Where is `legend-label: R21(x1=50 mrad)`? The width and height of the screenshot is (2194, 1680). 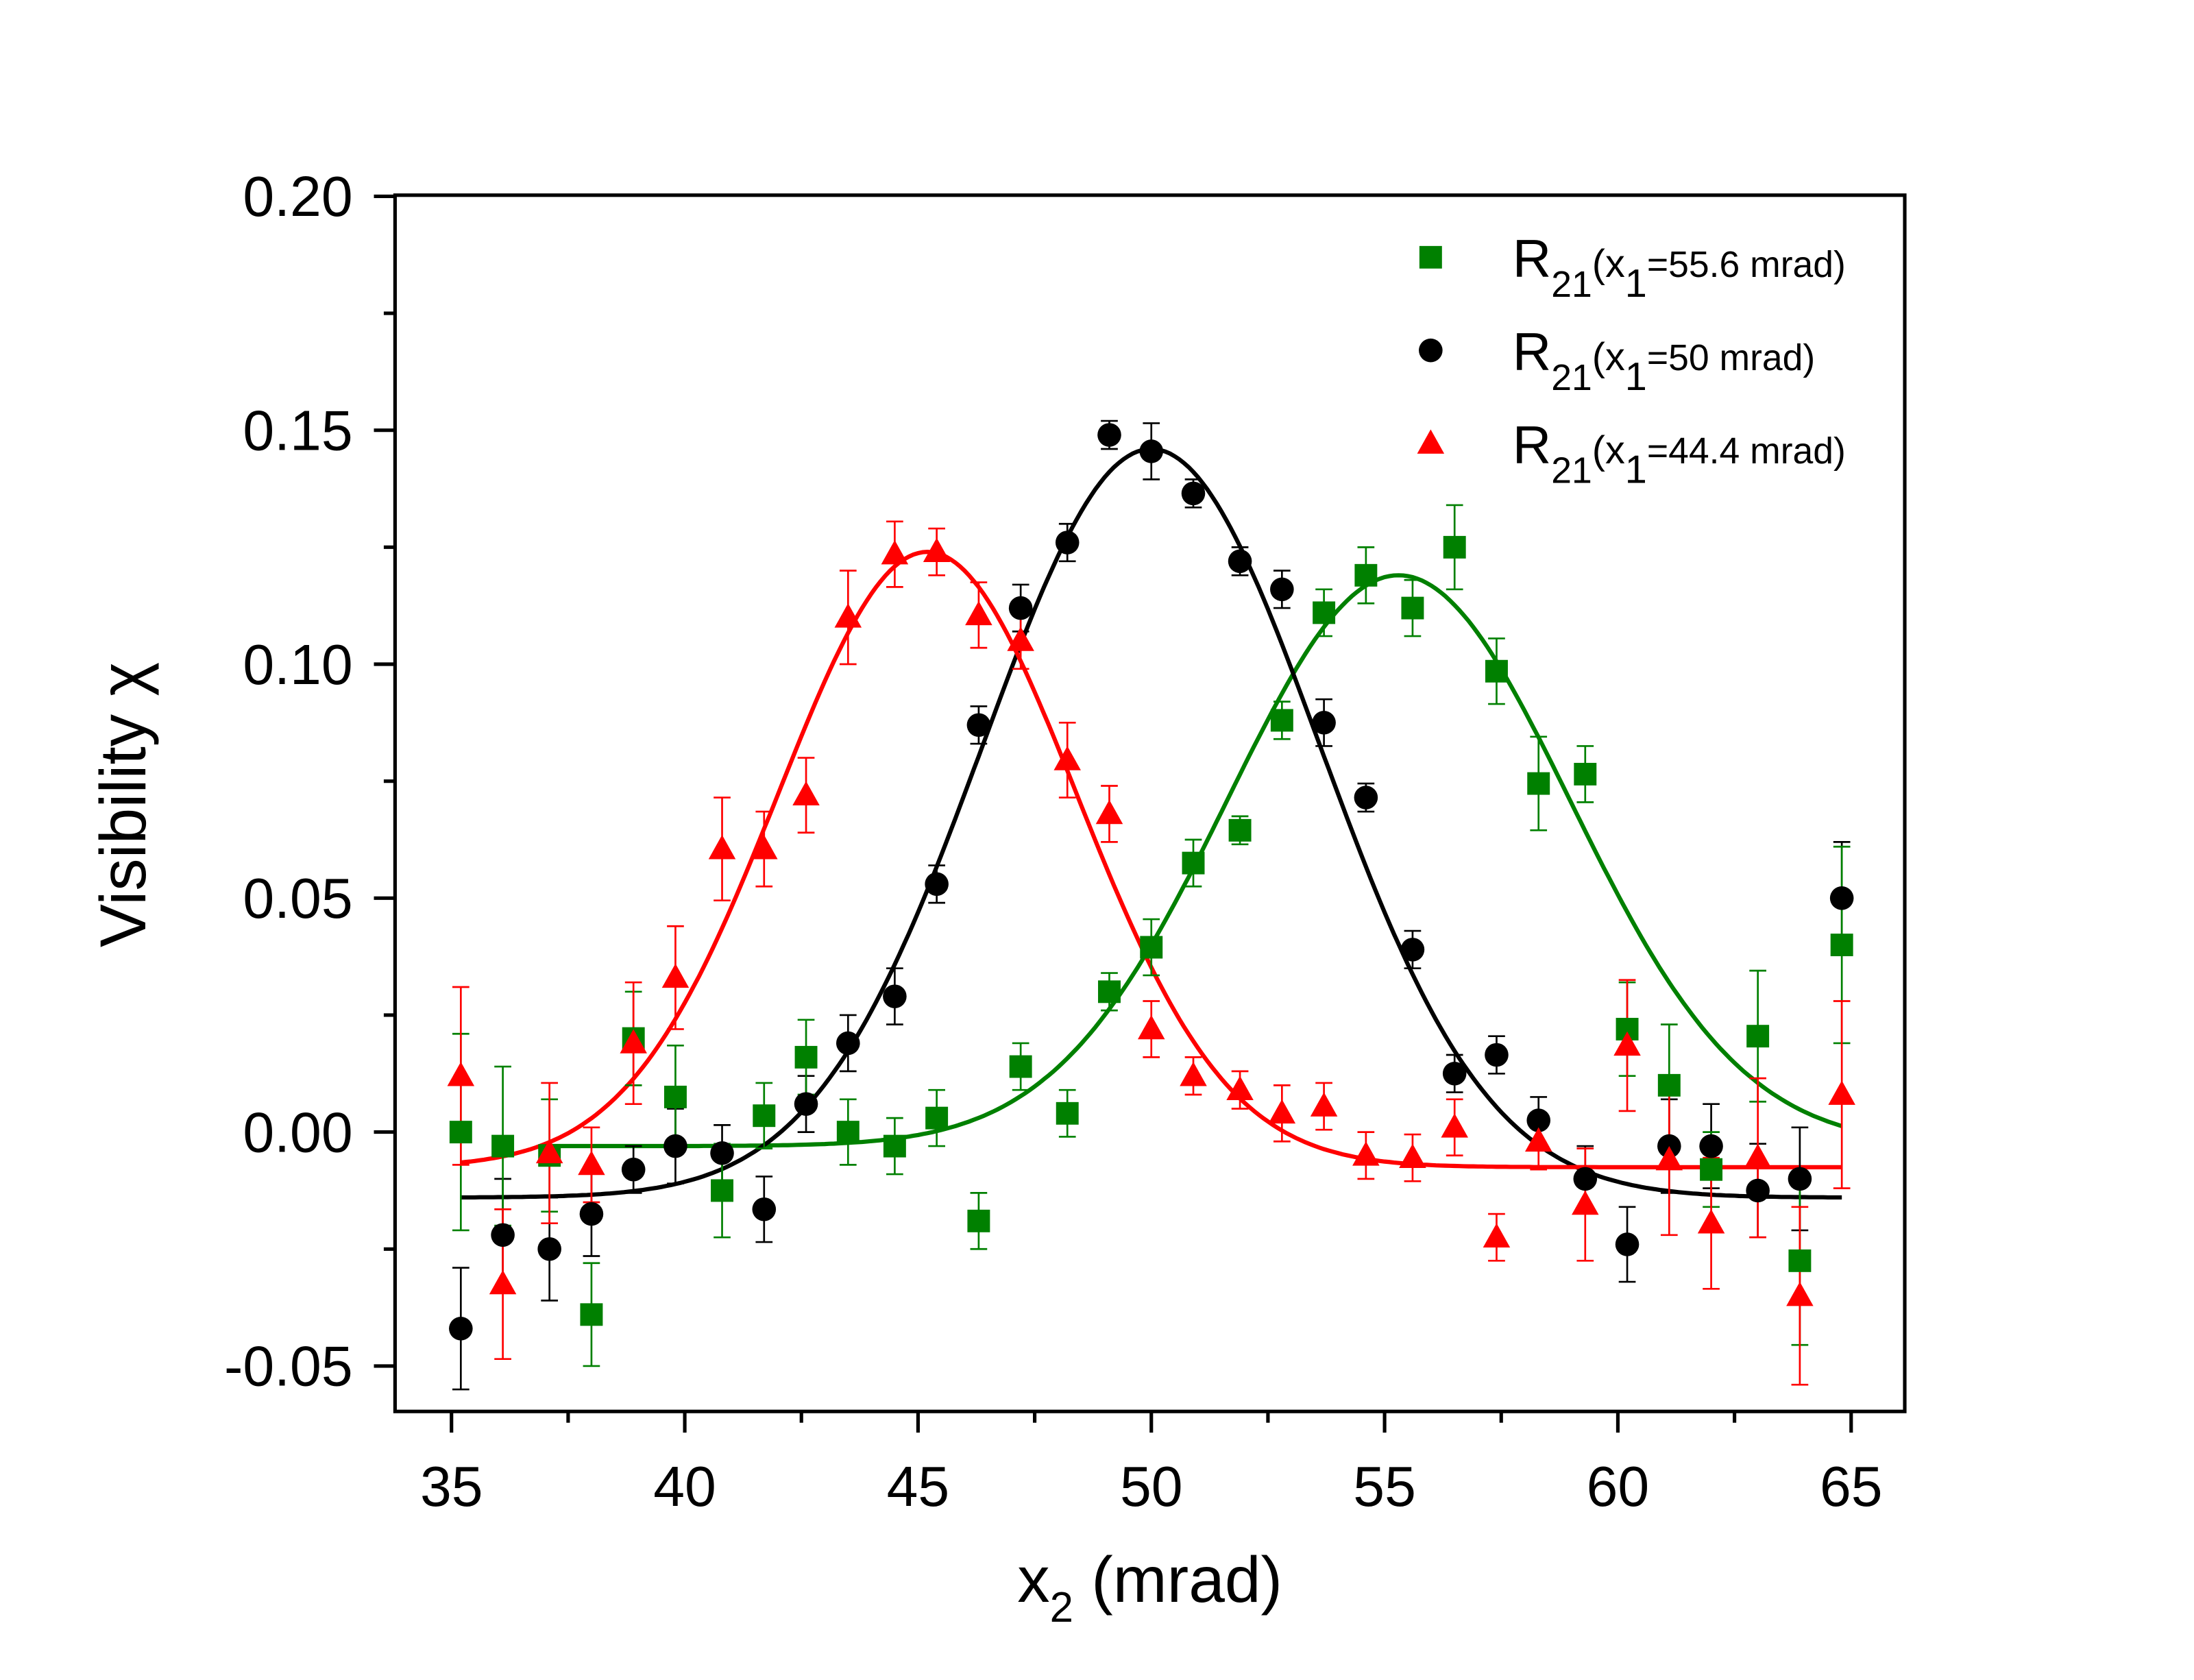 legend-label: R21(x1=50 mrad) is located at coordinates (1664, 360).